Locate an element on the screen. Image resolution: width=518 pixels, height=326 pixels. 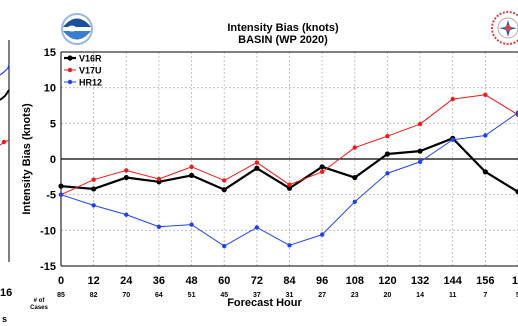
x-tick-label: 96 is located at coordinates (322, 281).